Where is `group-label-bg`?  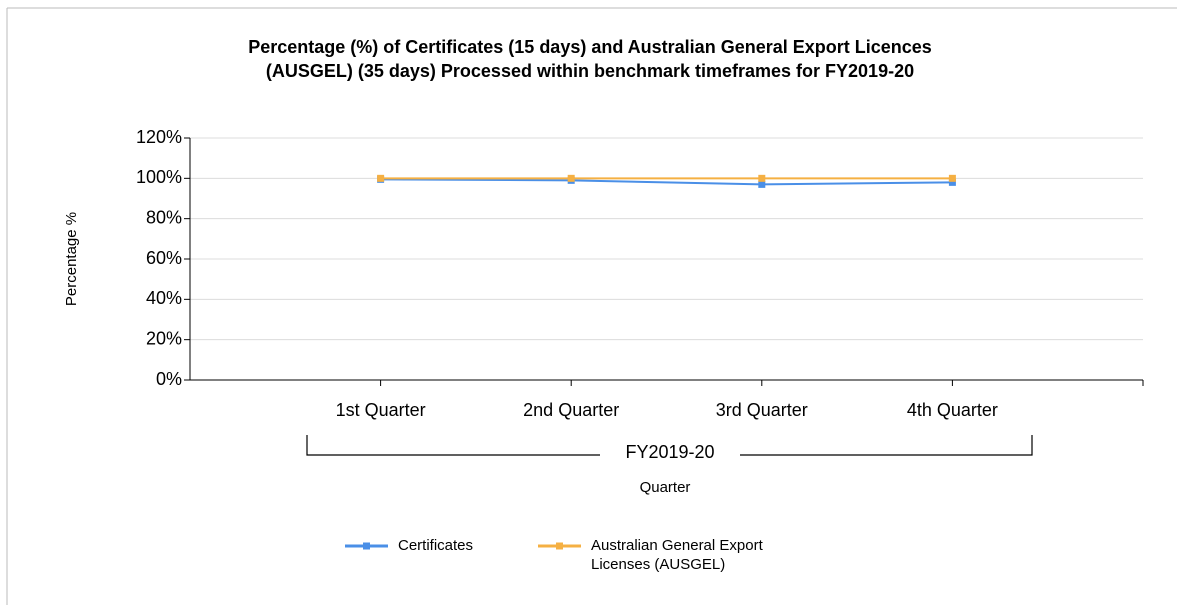
group-label-bg is located at coordinates (670, 452).